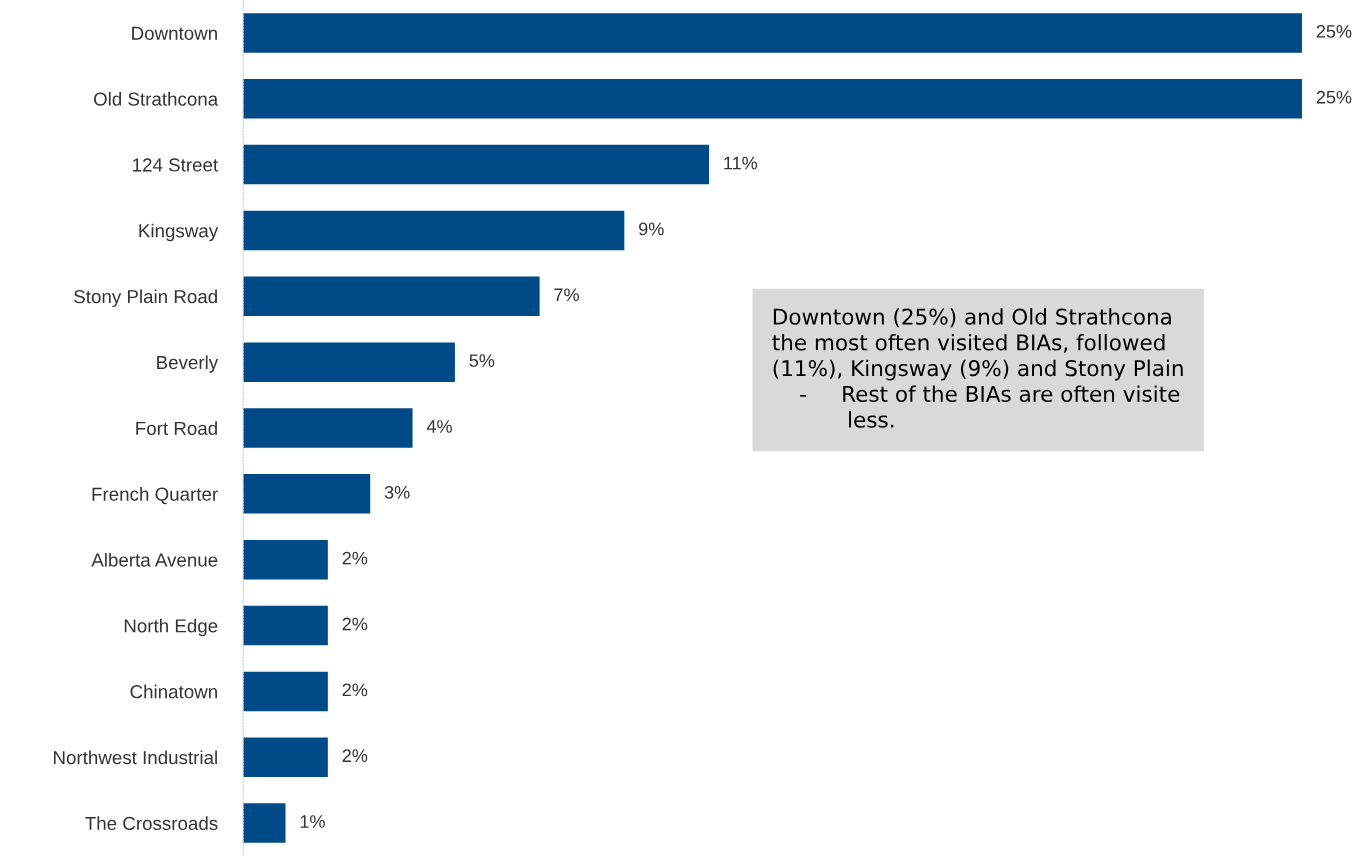 The width and height of the screenshot is (1366, 856). I want to click on y-tick-label: Chinatown, so click(173, 691).